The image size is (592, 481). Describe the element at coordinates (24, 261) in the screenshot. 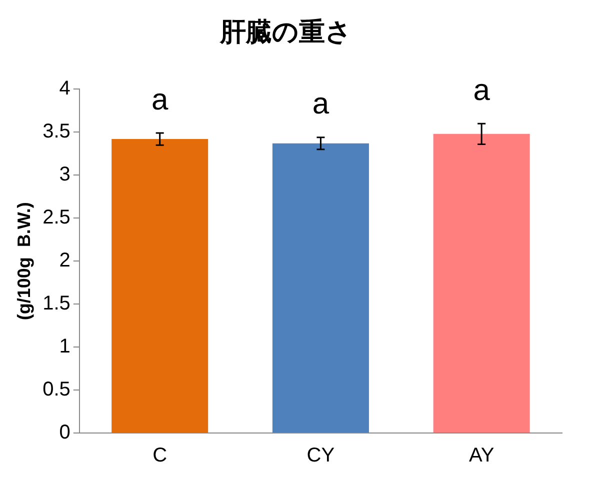

I see `y-axis-title: (g/100g B.W.)` at that location.